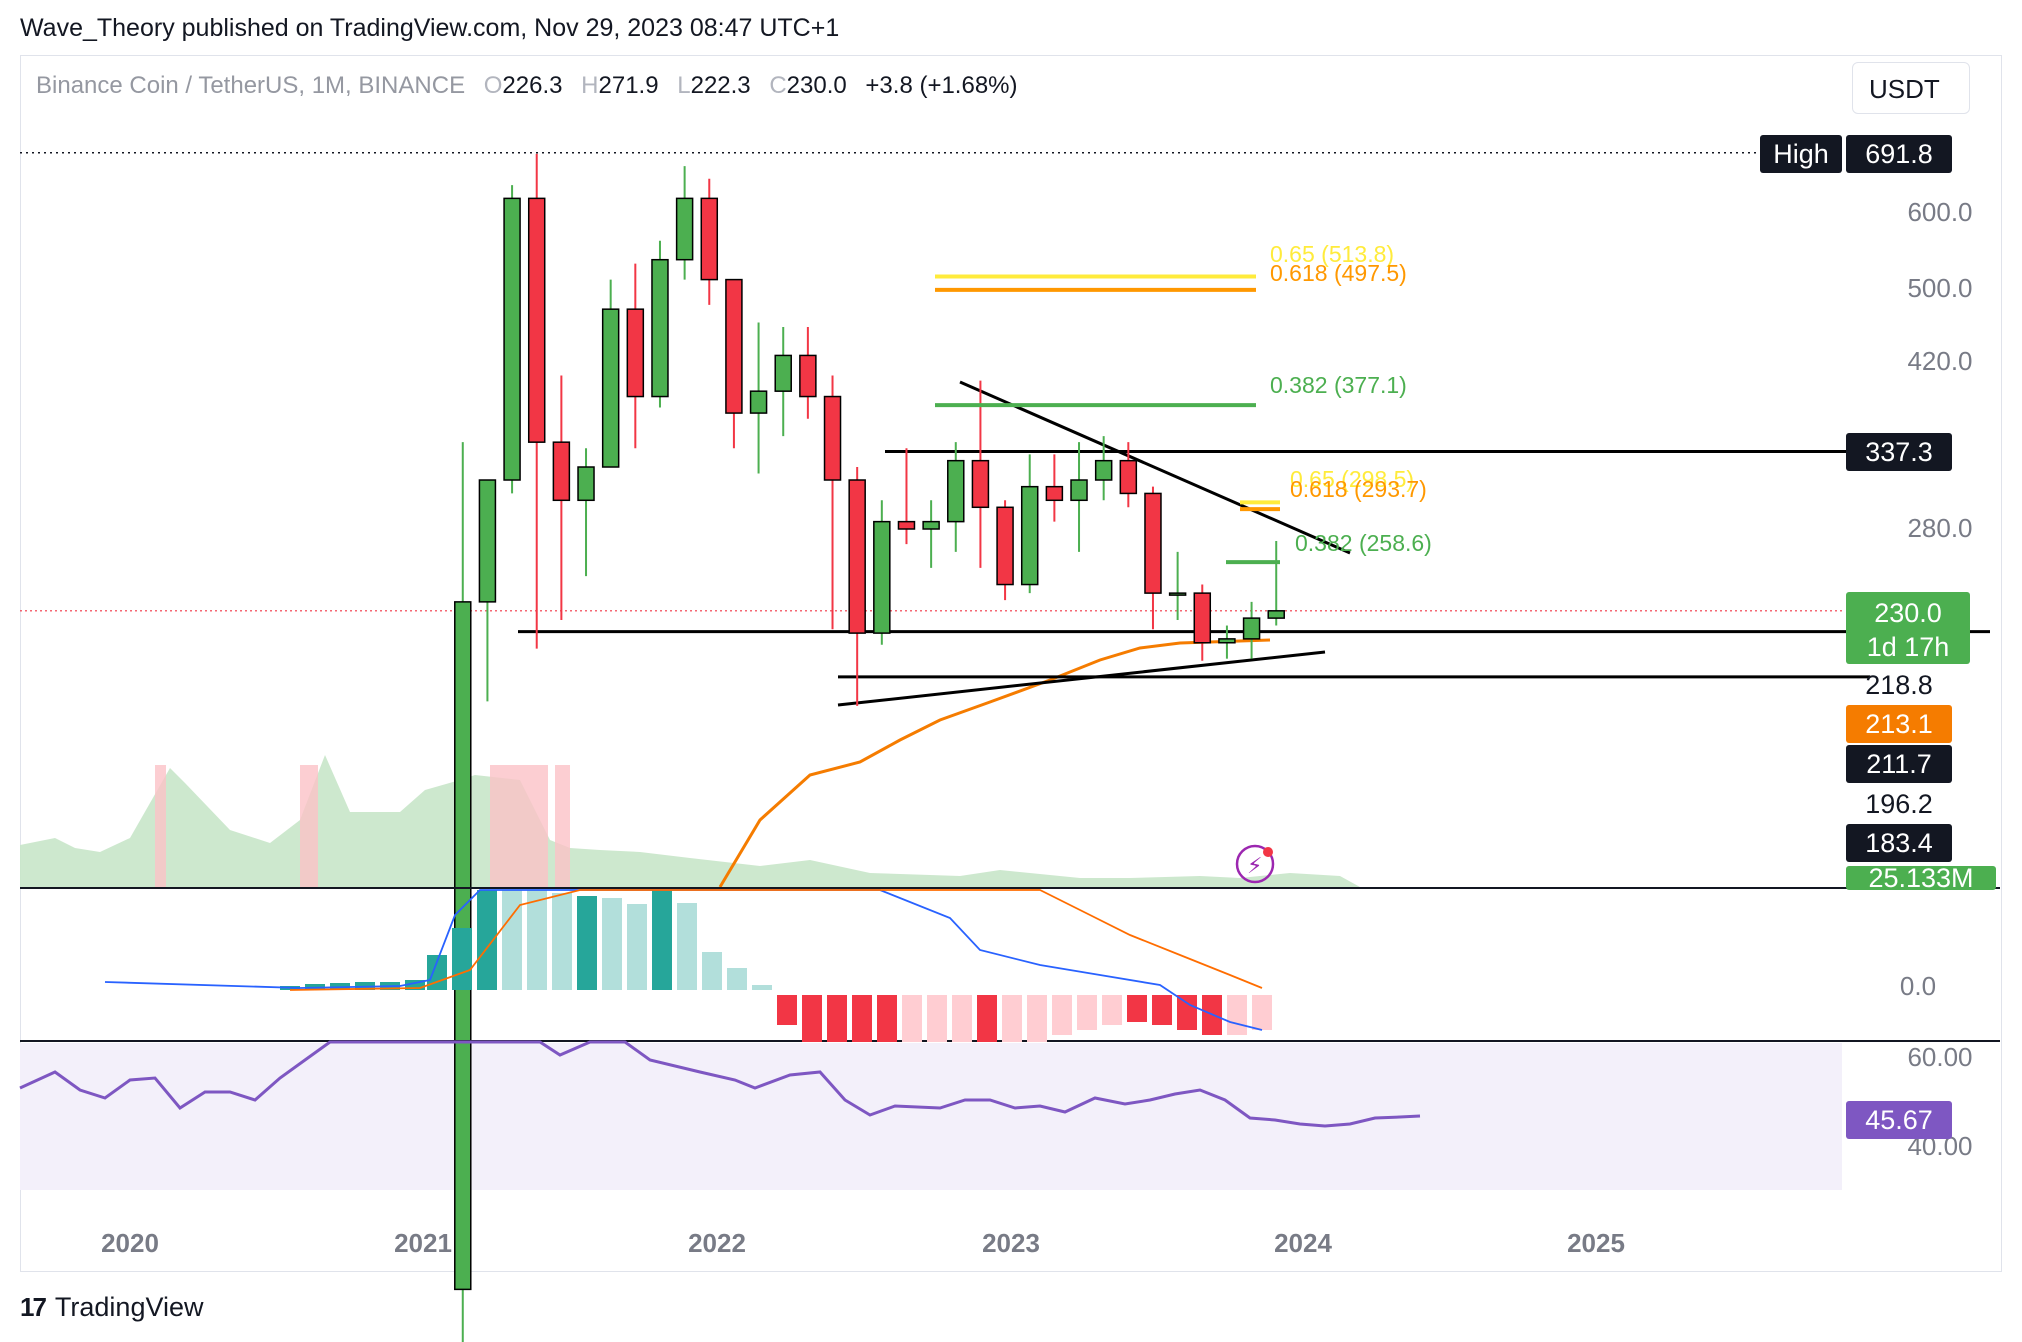  I want to click on lower-trend-label-text: 183.4, so click(1899, 843).